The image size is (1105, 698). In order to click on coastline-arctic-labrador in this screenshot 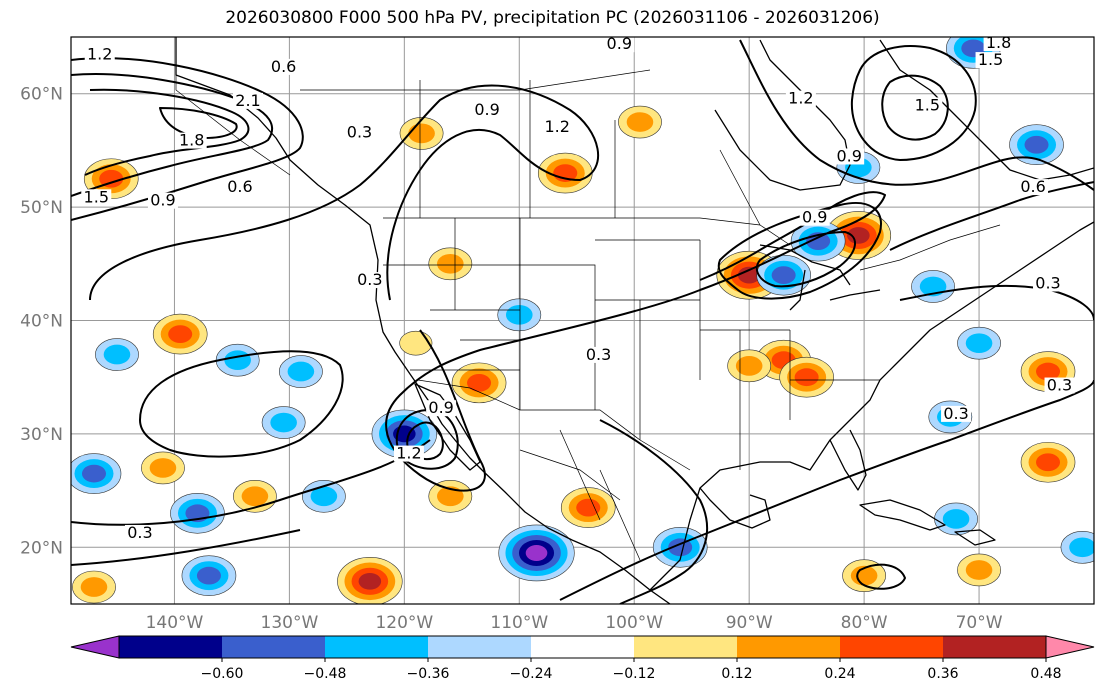, I will do `click(986, 110)`.